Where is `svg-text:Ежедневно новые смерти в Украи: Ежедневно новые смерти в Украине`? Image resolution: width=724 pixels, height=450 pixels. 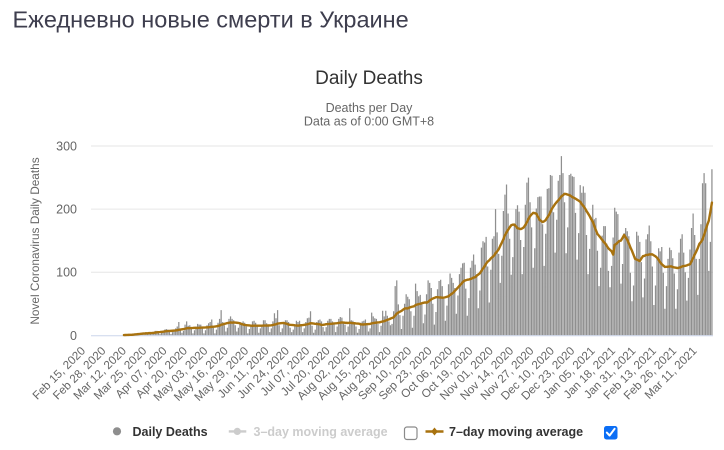
svg-text:Ежедневно новые смерти в Украи: Ежедневно новые смерти в Украине is located at coordinates (211, 20).